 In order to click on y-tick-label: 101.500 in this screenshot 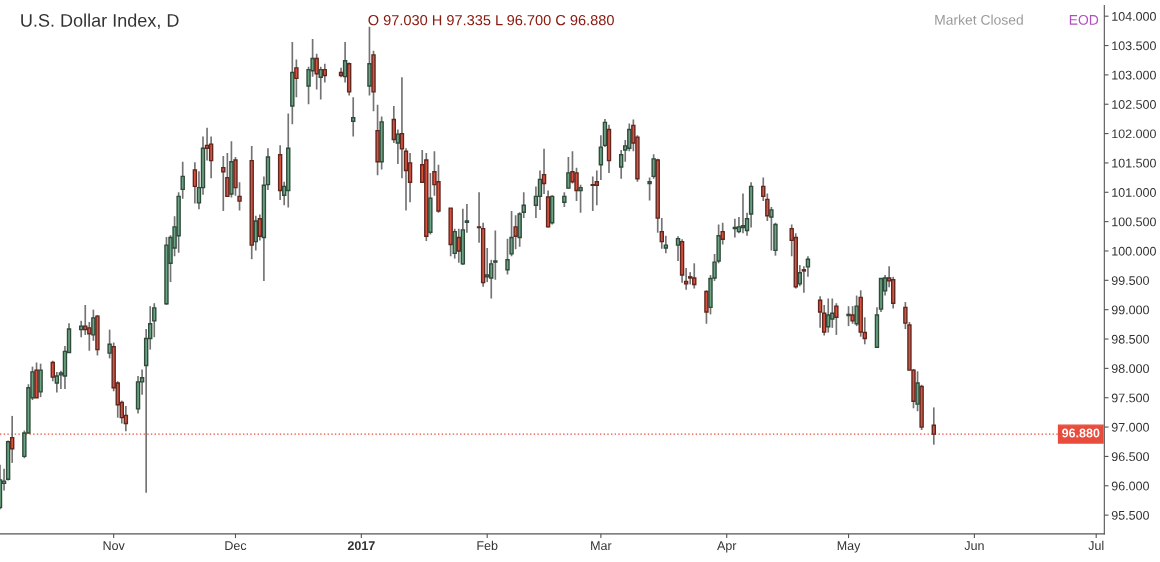, I will do `click(1134, 163)`.